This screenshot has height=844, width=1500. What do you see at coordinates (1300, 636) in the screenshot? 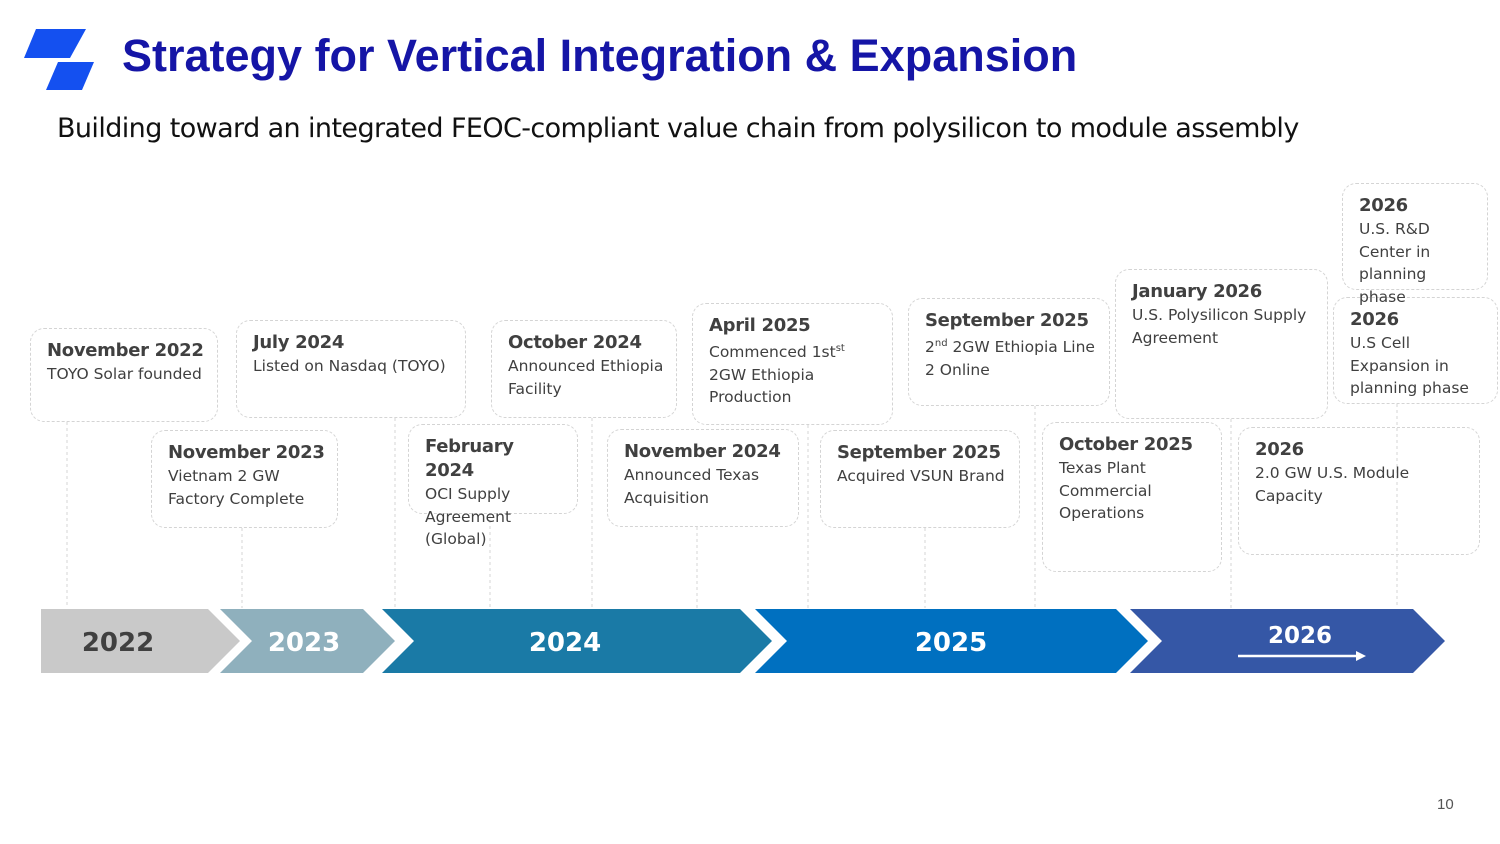
I see `year-label: 2026` at bounding box center [1300, 636].